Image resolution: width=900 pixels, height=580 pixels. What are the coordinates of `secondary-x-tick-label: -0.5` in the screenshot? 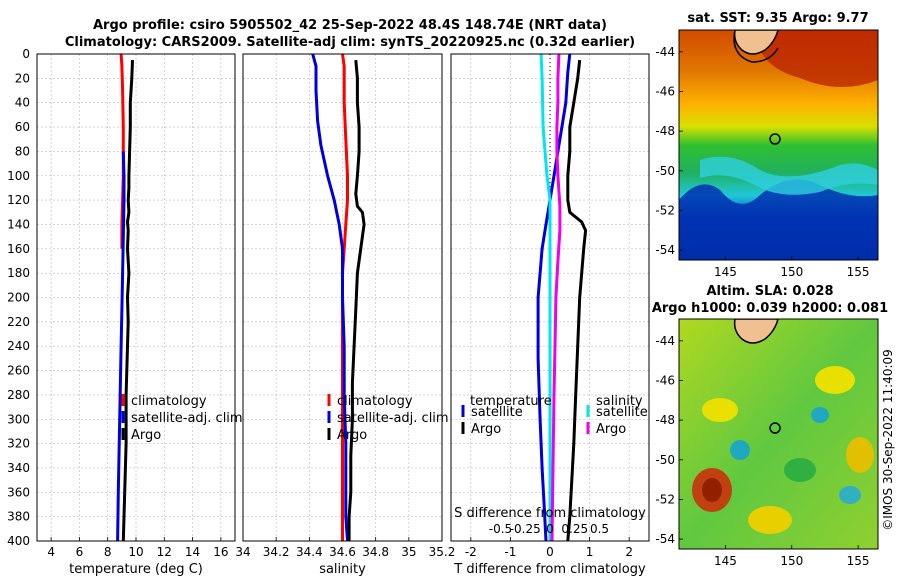 It's located at (500, 529).